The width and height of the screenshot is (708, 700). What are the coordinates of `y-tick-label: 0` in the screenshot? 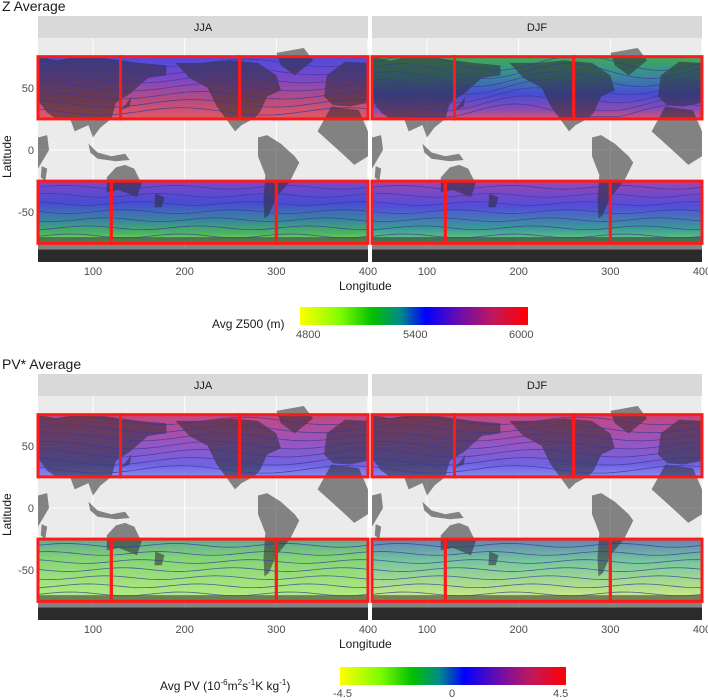 It's located at (31, 151).